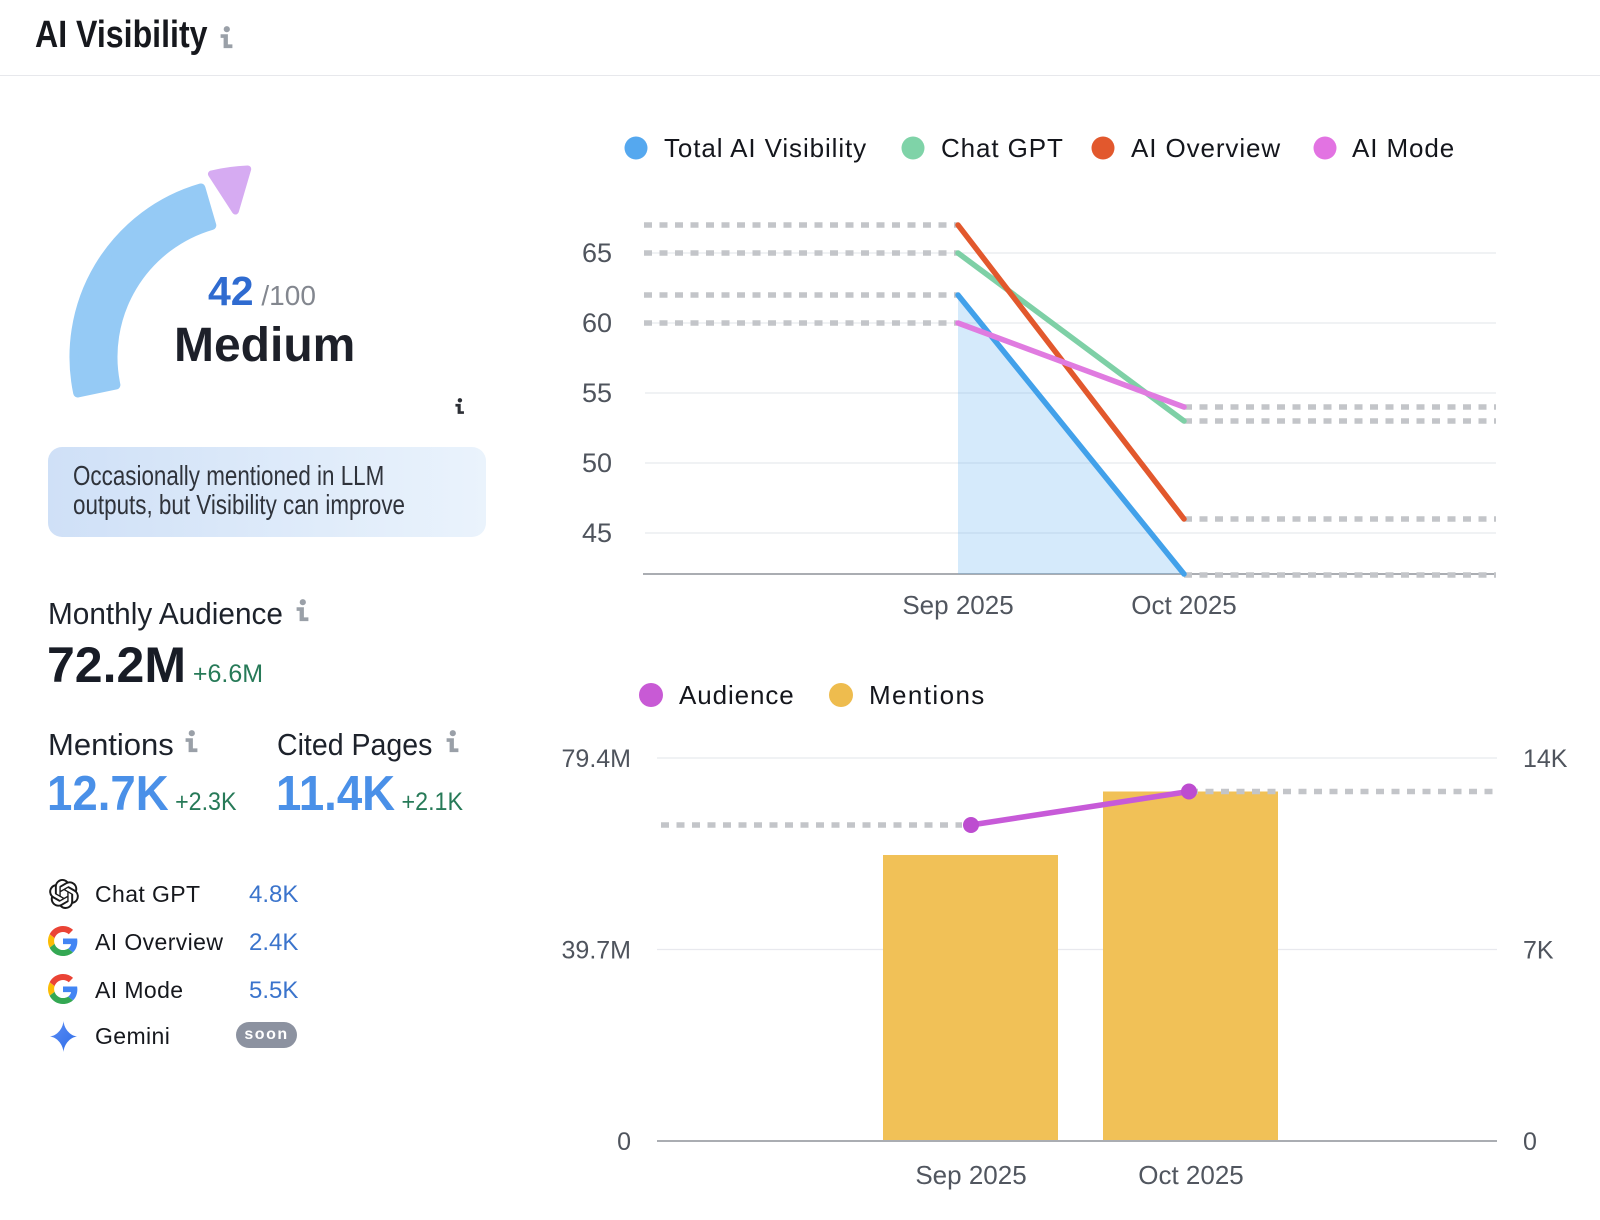  What do you see at coordinates (597, 533) in the screenshot?
I see `svg-text: 45` at bounding box center [597, 533].